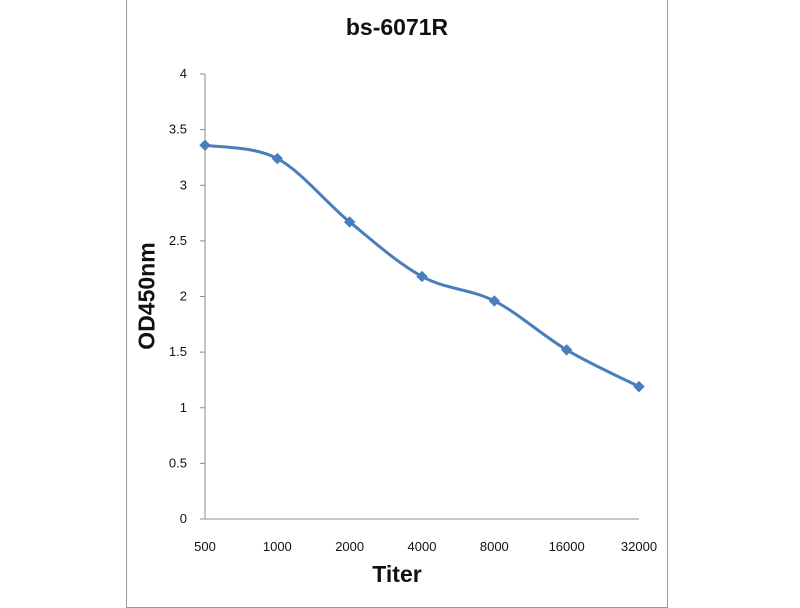 Image resolution: width=800 pixels, height=608 pixels. Describe the element at coordinates (277, 546) in the screenshot. I see `x-tick-label: 1000` at that location.